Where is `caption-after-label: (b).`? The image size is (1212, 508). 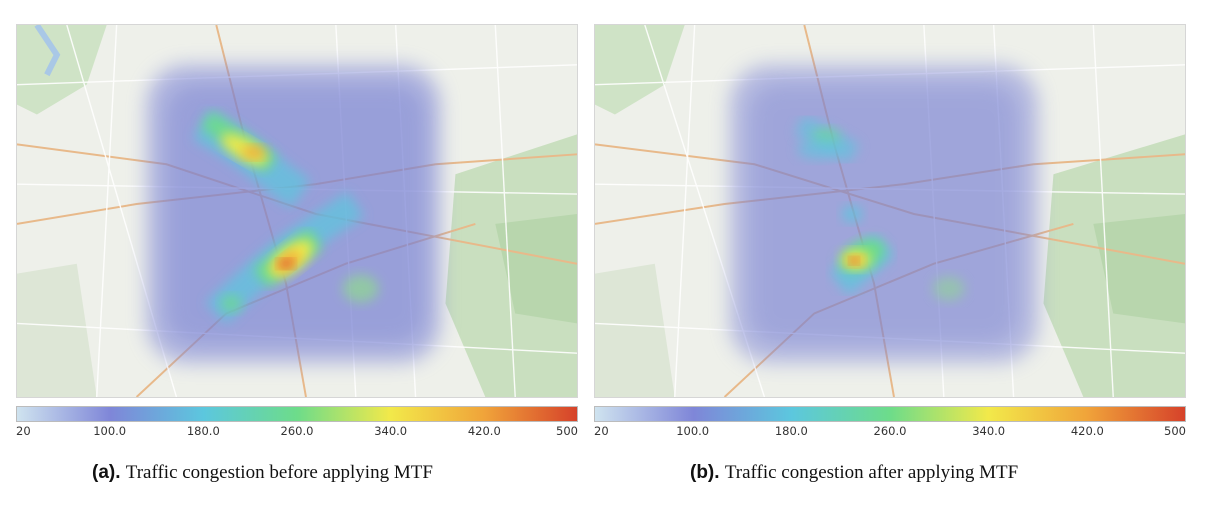 caption-after-label: (b). is located at coordinates (705, 472).